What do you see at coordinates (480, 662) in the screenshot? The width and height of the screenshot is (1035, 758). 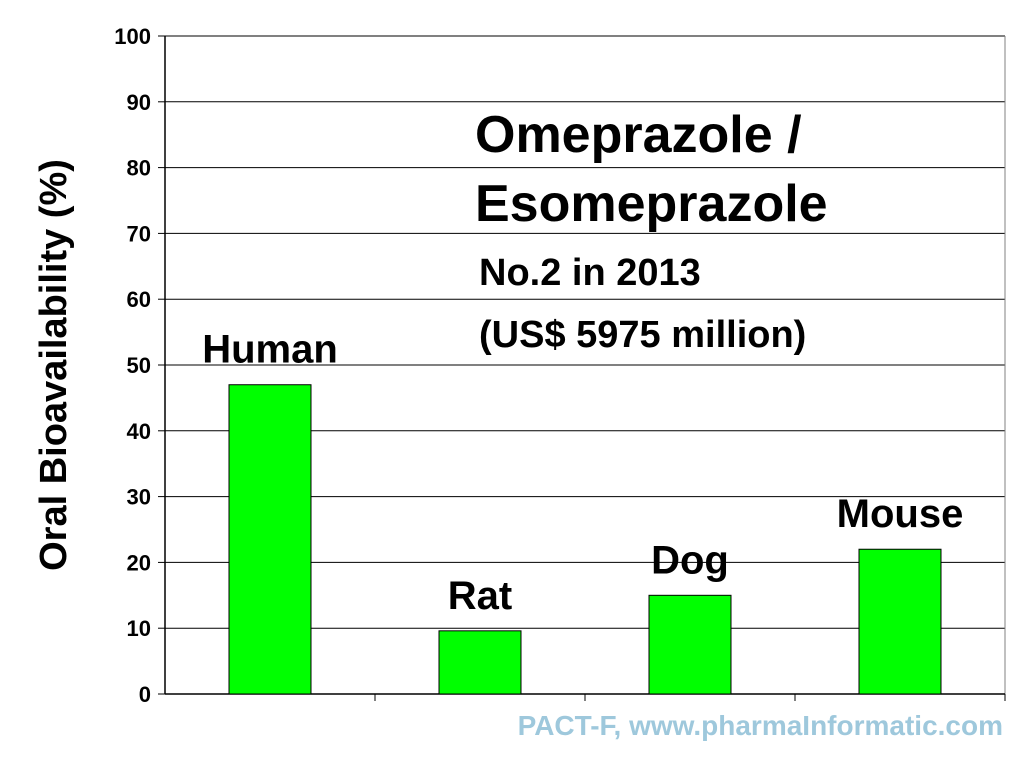 I see `bar-rat` at bounding box center [480, 662].